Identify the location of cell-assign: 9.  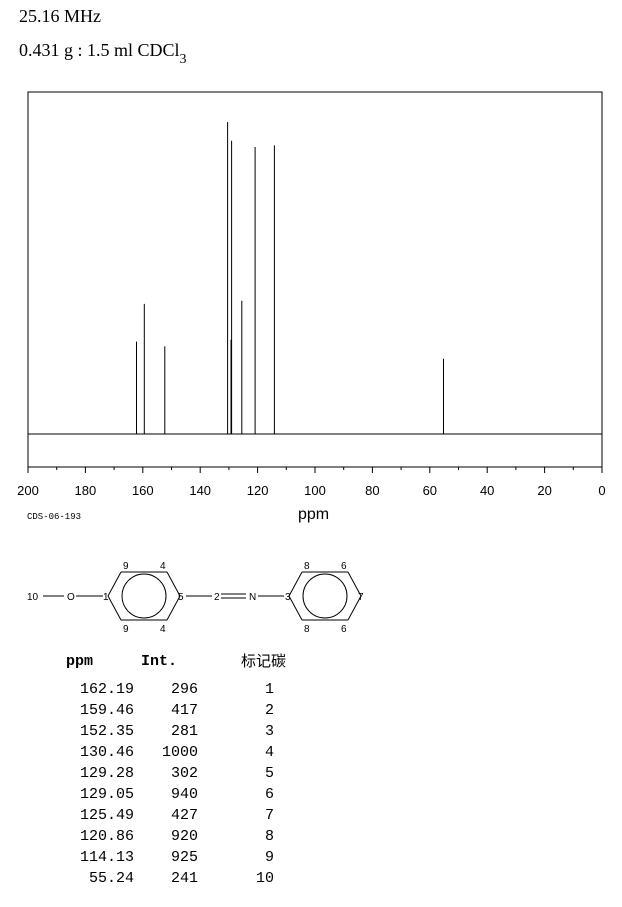
(269, 857).